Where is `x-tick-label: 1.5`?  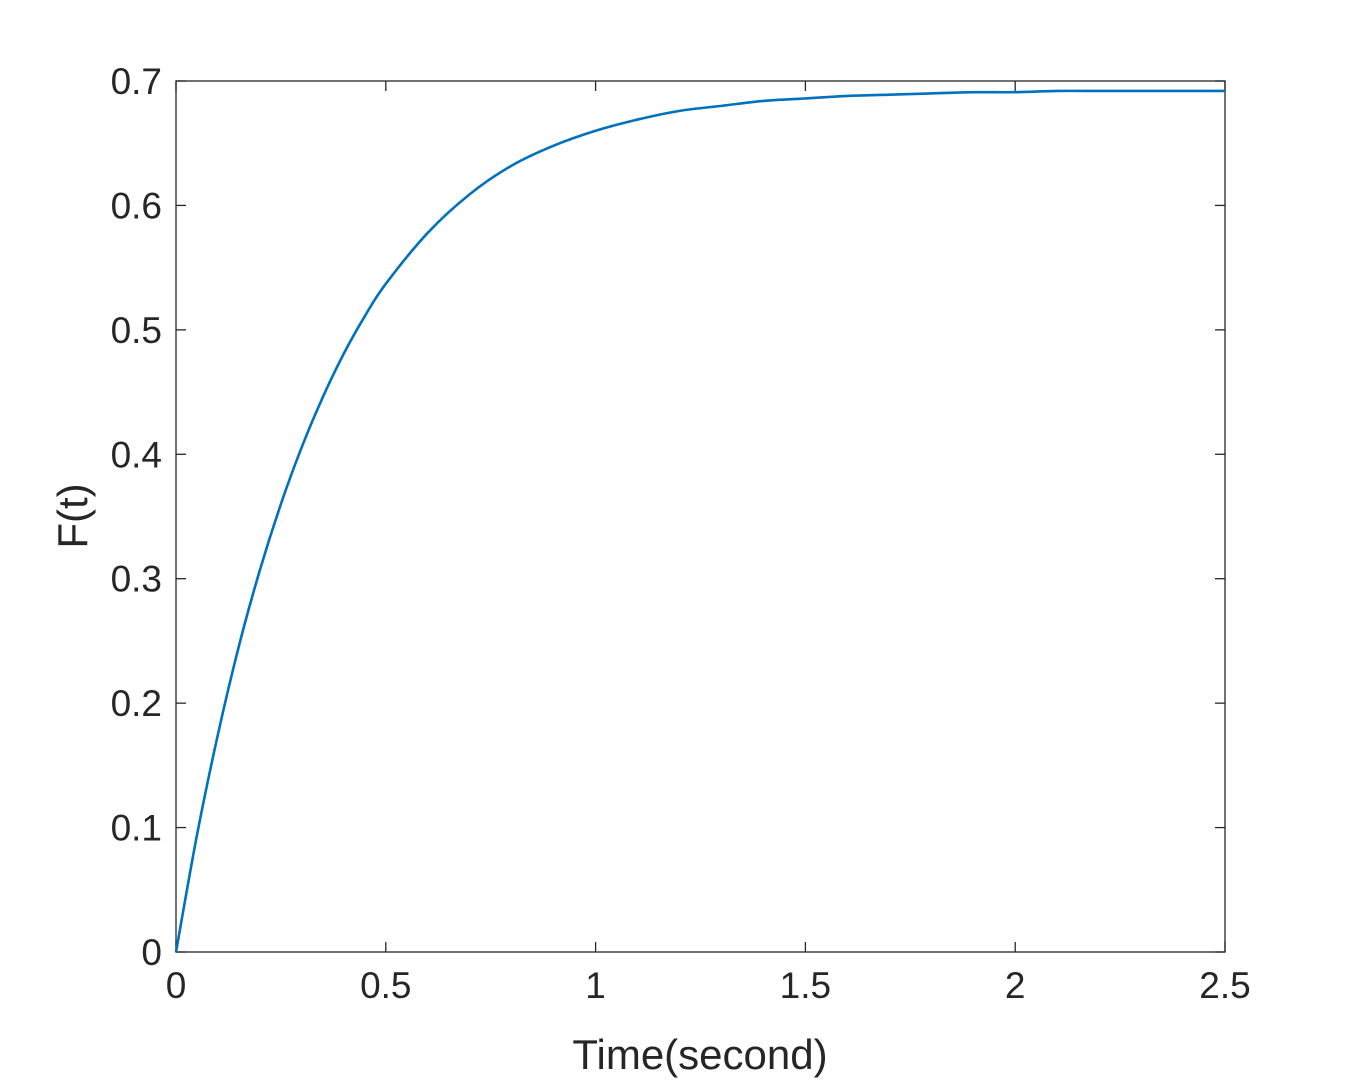
x-tick-label: 1.5 is located at coordinates (805, 985).